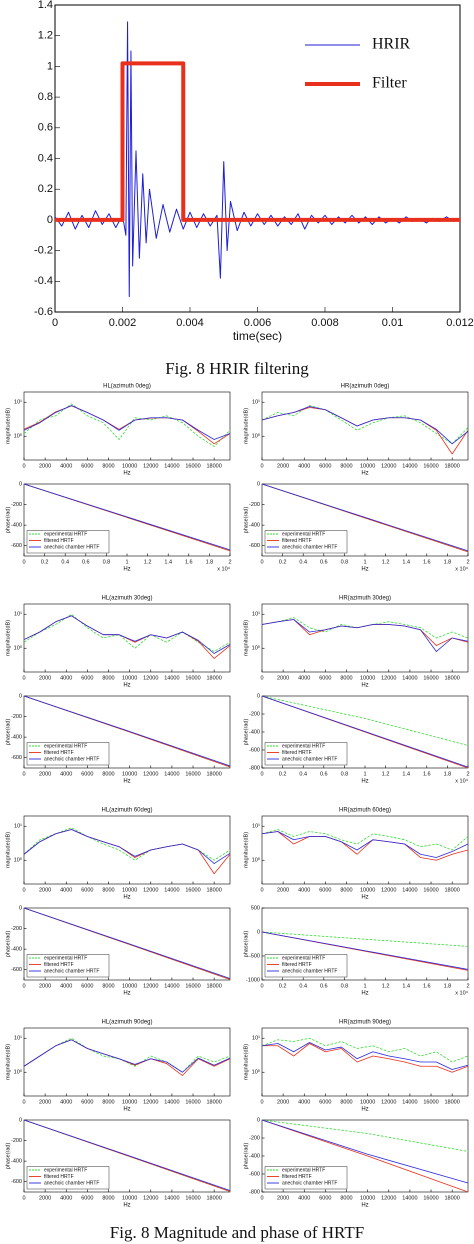 The image size is (474, 1244). Describe the element at coordinates (392, 323) in the screenshot. I see `x-tick-label: 0.01` at that location.